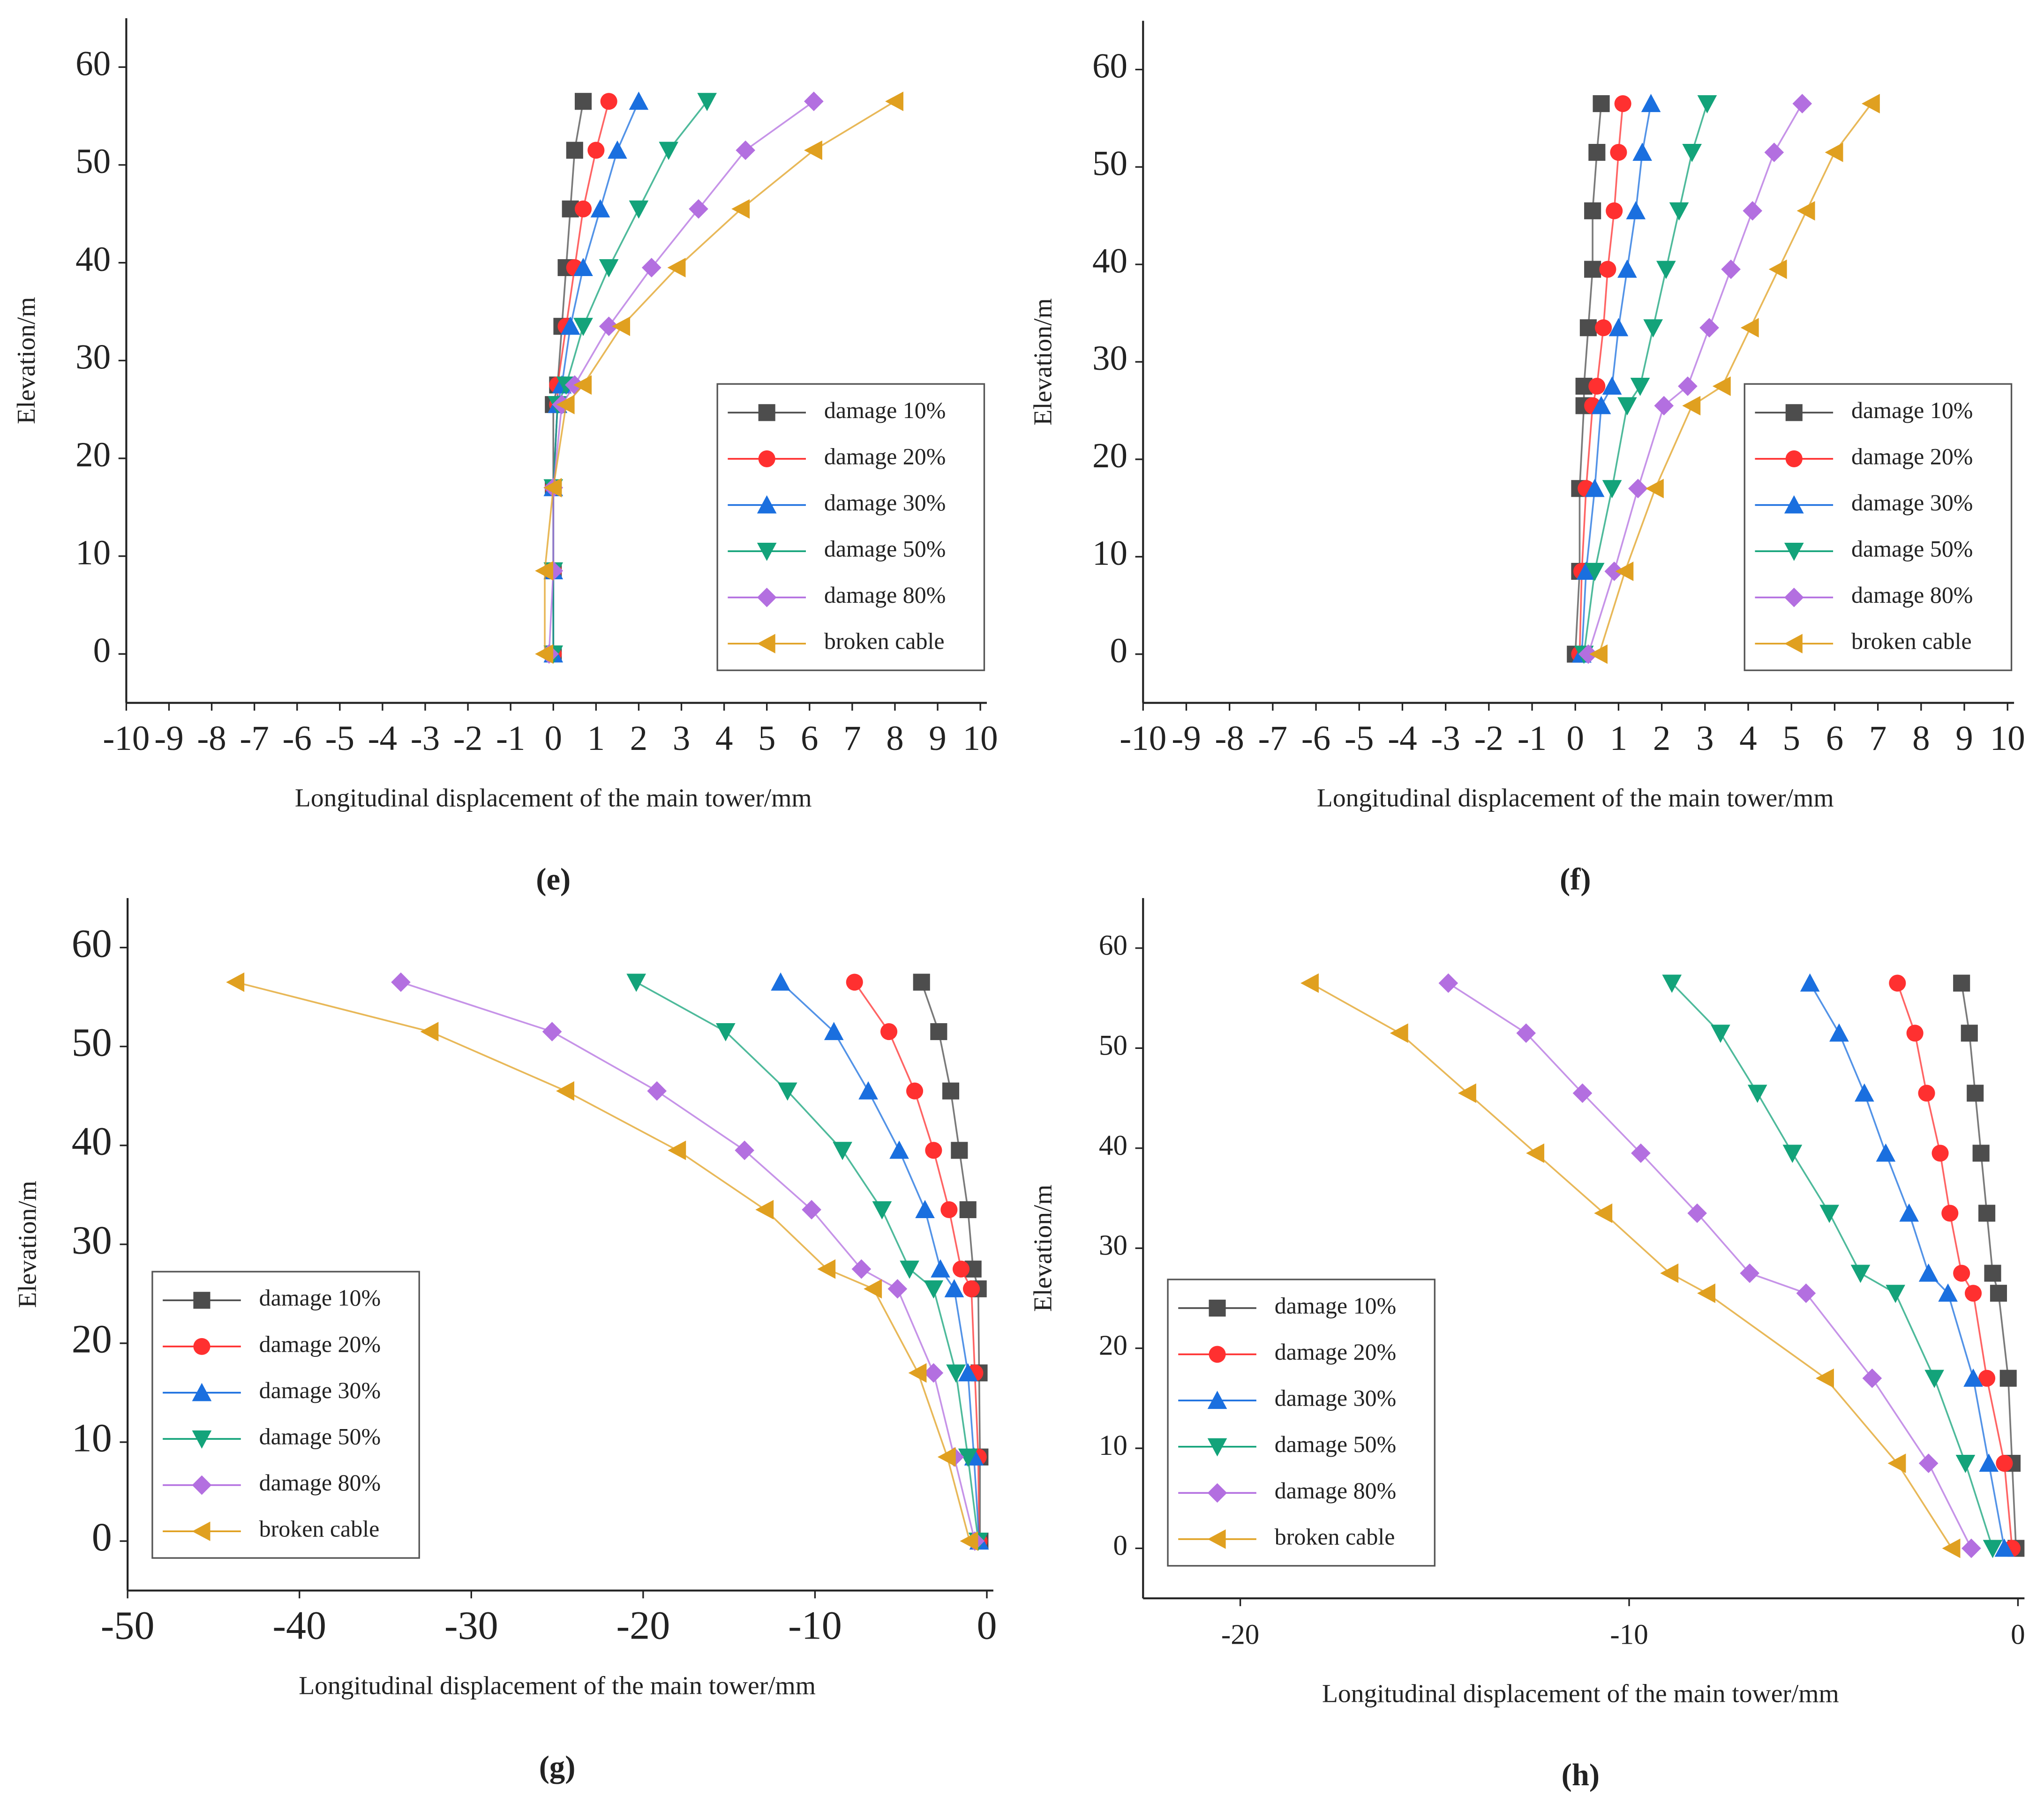  What do you see at coordinates (558, 1767) in the screenshot?
I see `panel-label: (g)` at bounding box center [558, 1767].